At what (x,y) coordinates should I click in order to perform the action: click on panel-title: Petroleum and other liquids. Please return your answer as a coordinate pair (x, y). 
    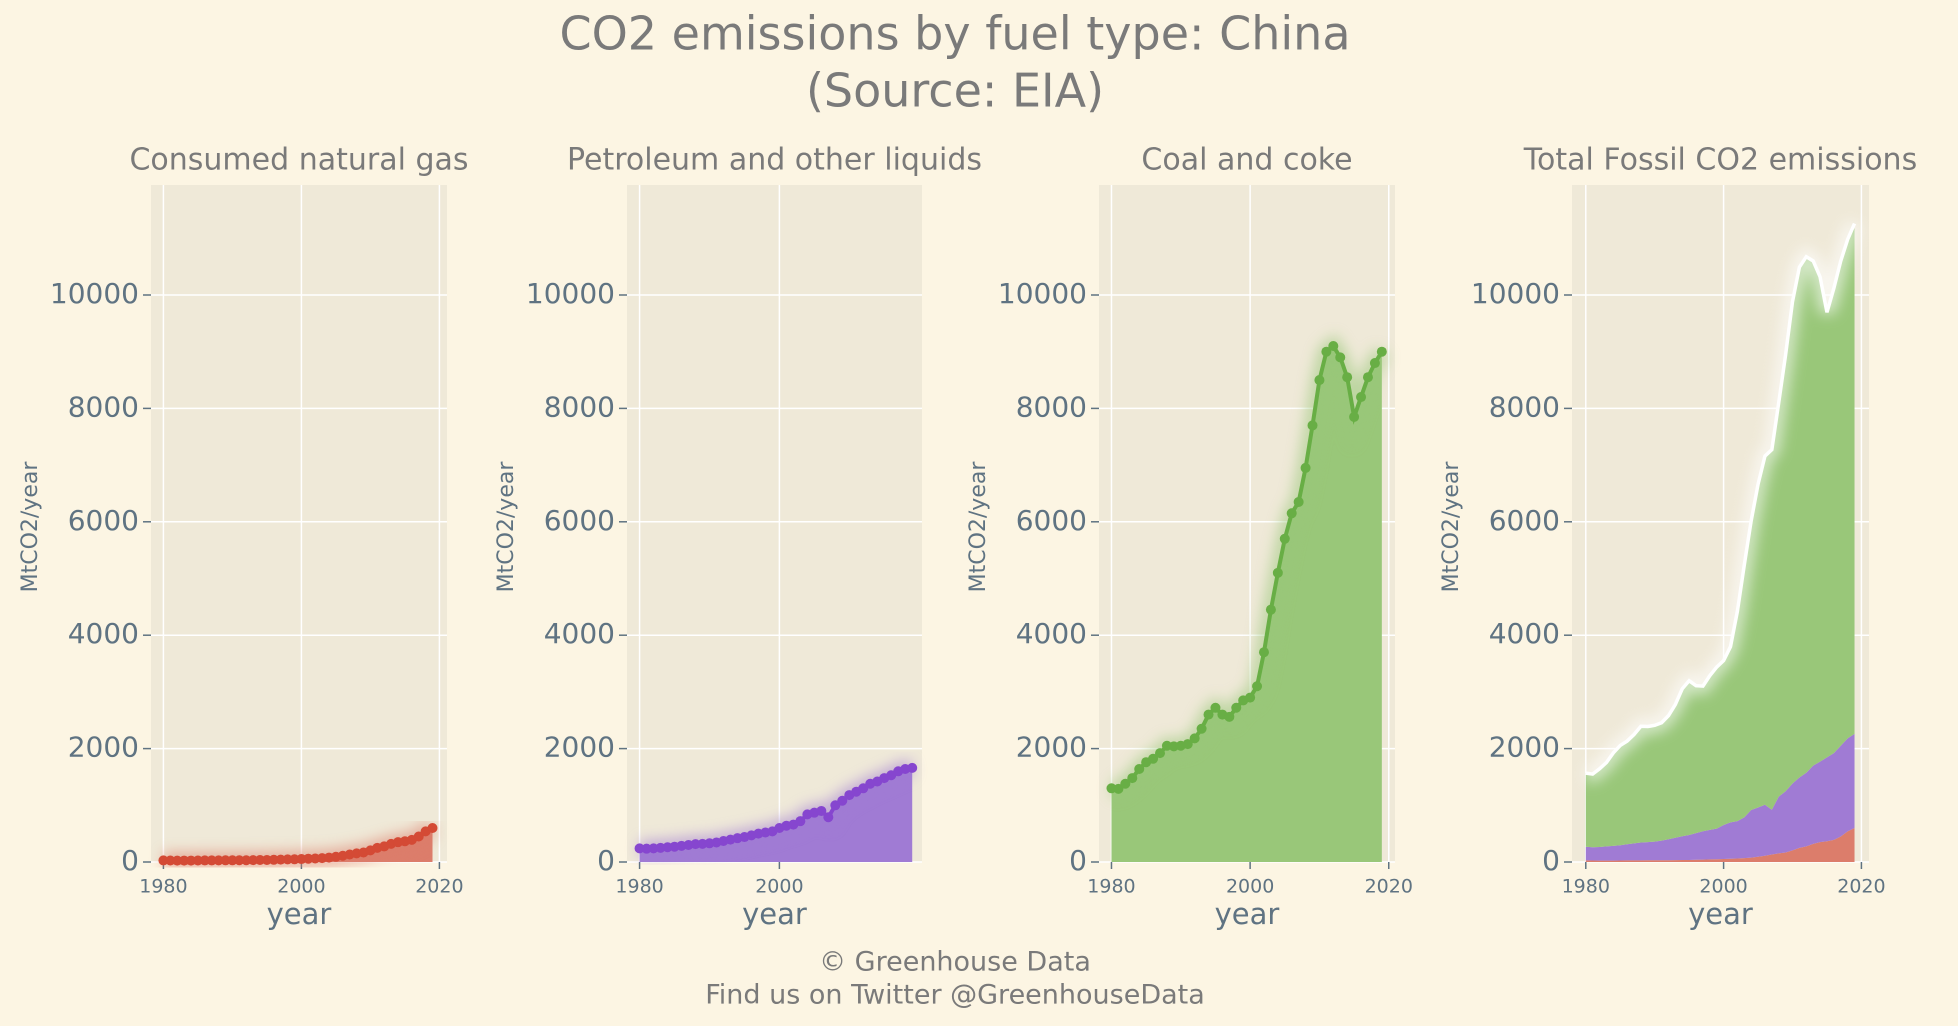
    Looking at the image, I should click on (774, 160).